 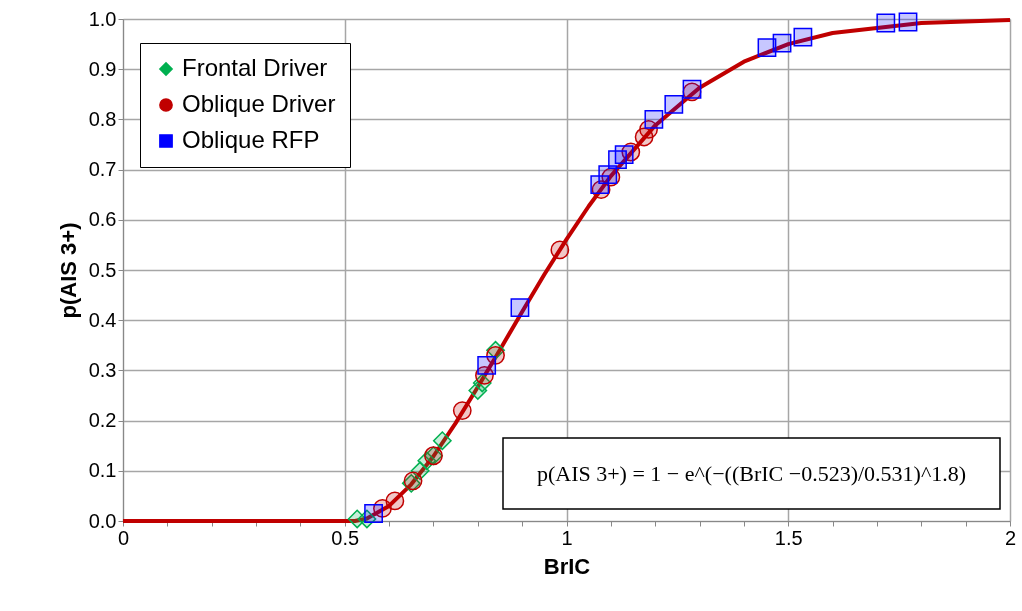 I want to click on annotation: p(AIS 3+) = 1 − e^(−((BrIC −0.523)/0.531)^1.8), so click(x=751, y=473).